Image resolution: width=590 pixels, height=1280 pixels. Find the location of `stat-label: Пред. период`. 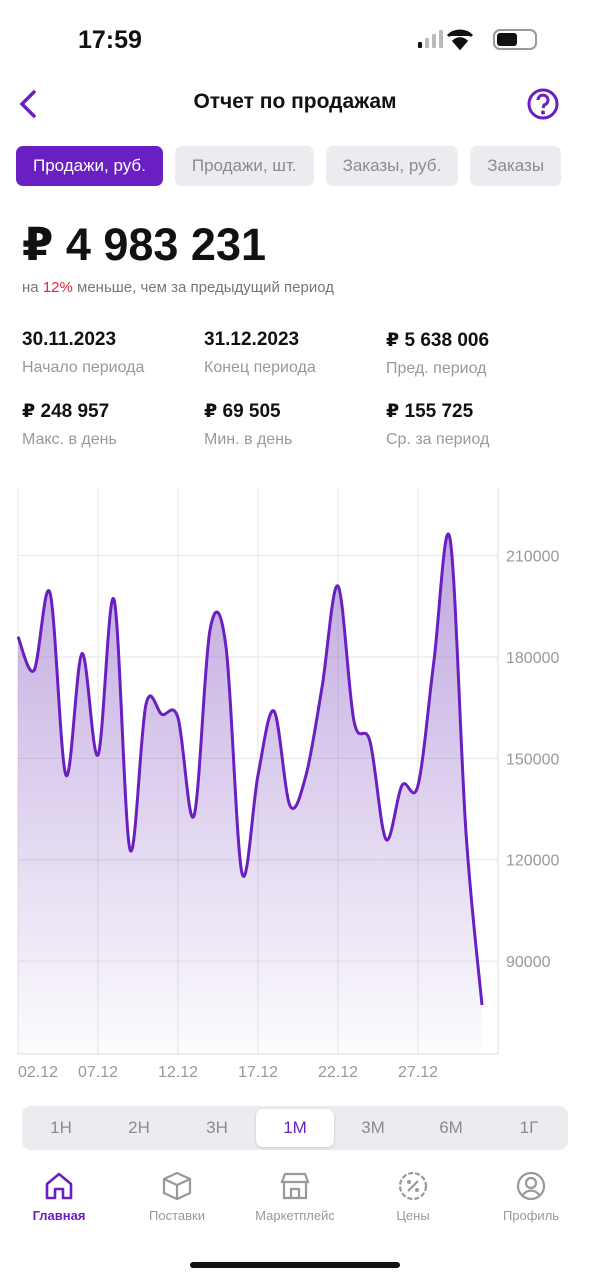

stat-label: Пред. период is located at coordinates (436, 368).